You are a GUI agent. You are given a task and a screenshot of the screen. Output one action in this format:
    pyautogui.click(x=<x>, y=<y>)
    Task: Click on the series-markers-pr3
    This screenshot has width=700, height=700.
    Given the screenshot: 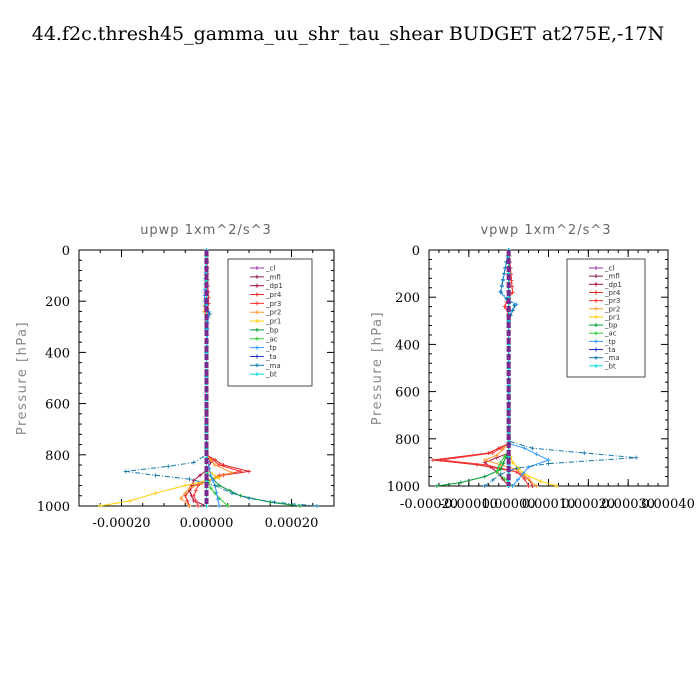 What is the action you would take?
    pyautogui.click(x=484, y=368)
    